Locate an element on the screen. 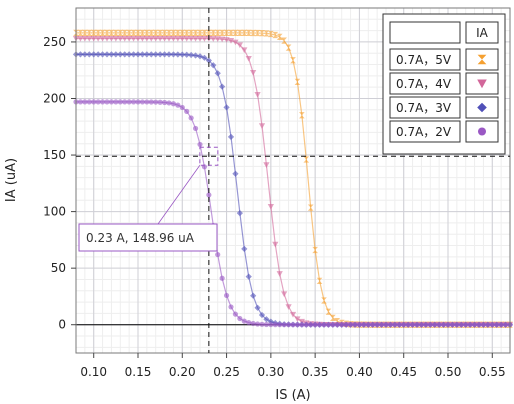 The width and height of the screenshot is (514, 404). y-axis-label: IA (uA) is located at coordinates (11, 180).